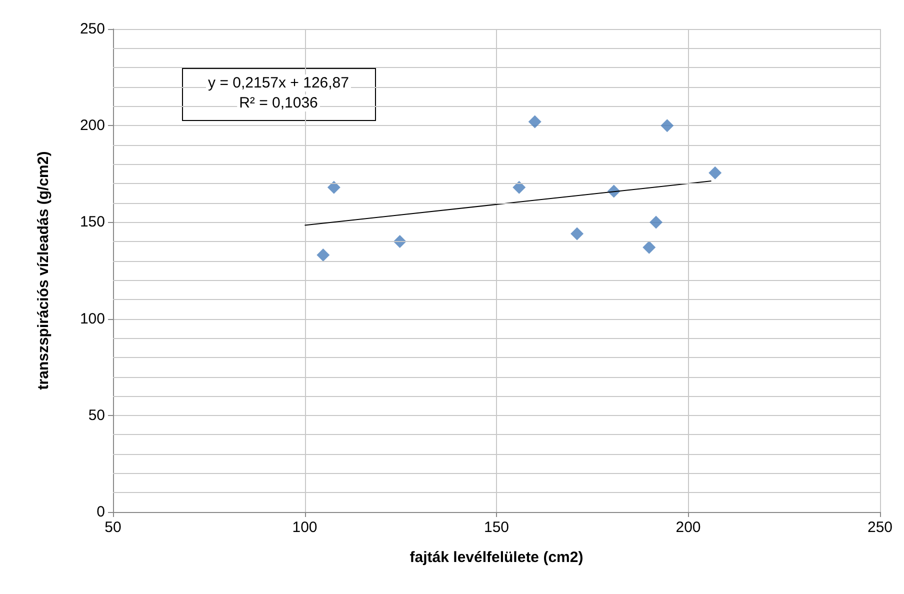 This screenshot has width=904, height=594. What do you see at coordinates (278, 83) in the screenshot?
I see `annotation: y = 0,2157x + 126,87` at bounding box center [278, 83].